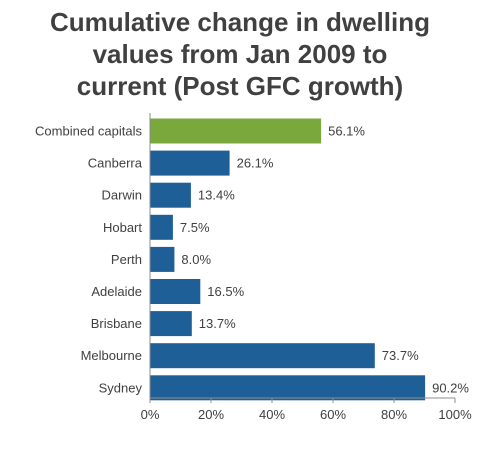 The width and height of the screenshot is (480, 467). Describe the element at coordinates (195, 227) in the screenshot. I see `value-label-hobart: 7.5%` at that location.